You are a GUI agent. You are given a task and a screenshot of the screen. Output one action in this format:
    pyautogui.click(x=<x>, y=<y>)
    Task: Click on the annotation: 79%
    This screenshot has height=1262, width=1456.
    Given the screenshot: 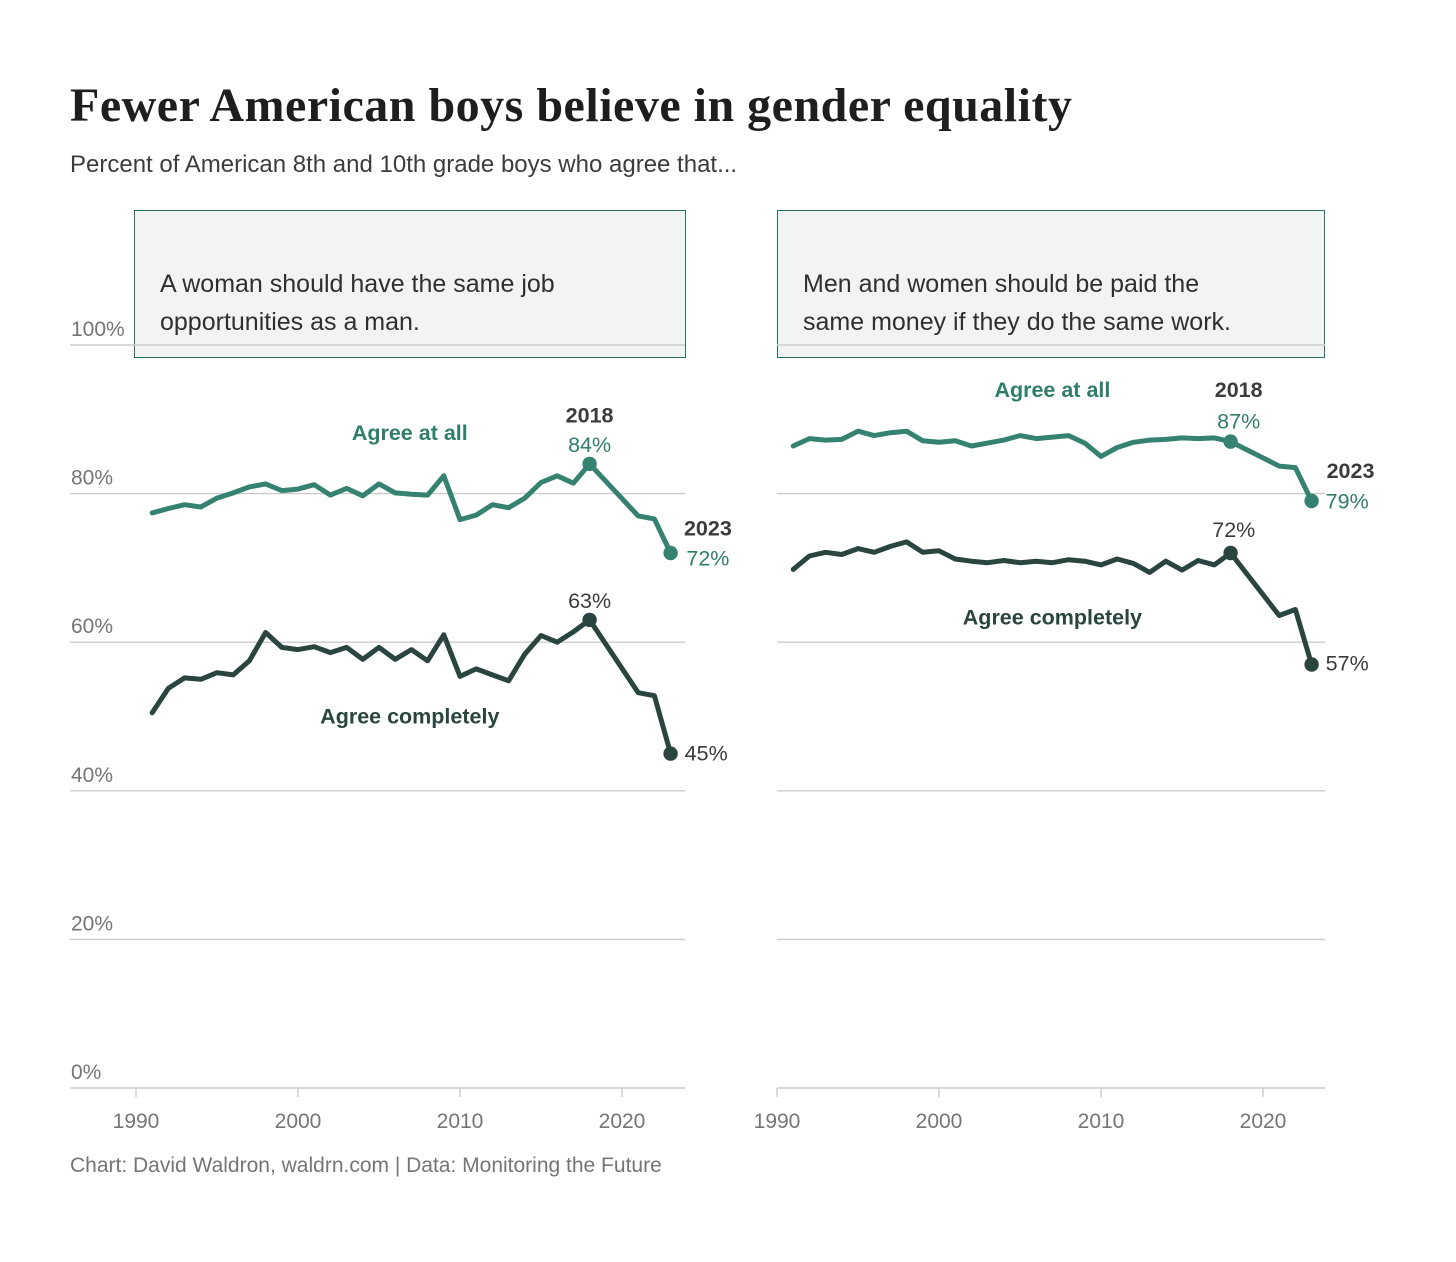 What is the action you would take?
    pyautogui.click(x=1347, y=502)
    